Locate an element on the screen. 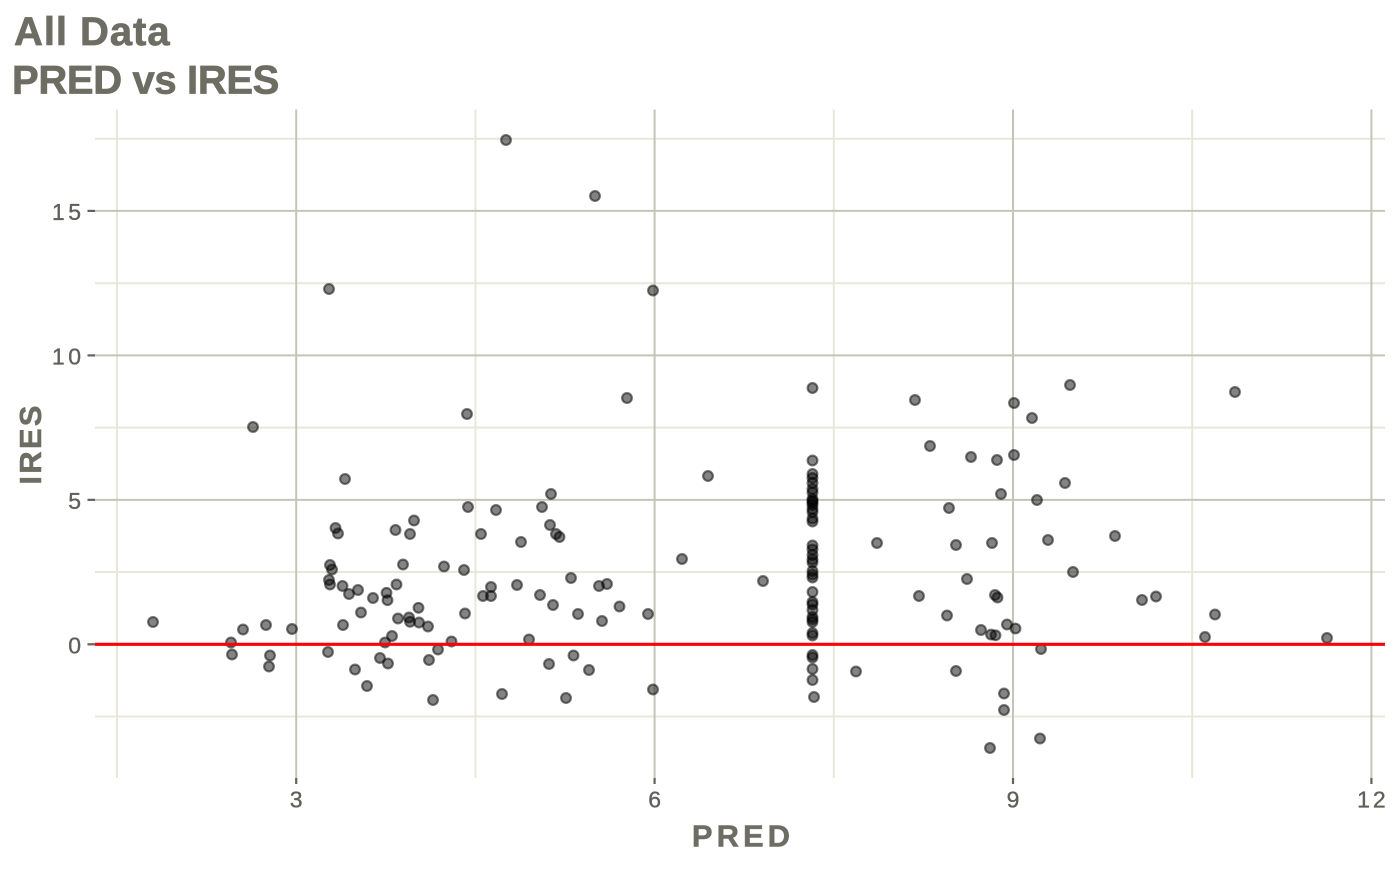 This screenshot has width=1400, height=870. svg-text: 0 is located at coordinates (76, 645).